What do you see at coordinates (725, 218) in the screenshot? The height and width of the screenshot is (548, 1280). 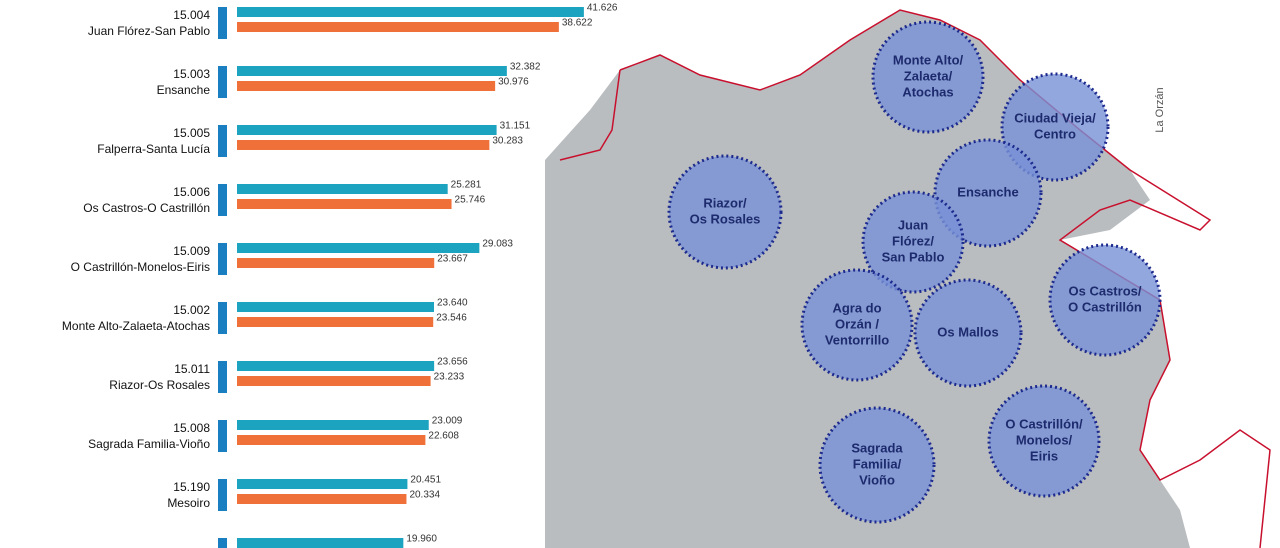 I see `district-label: Os Rosales` at bounding box center [725, 218].